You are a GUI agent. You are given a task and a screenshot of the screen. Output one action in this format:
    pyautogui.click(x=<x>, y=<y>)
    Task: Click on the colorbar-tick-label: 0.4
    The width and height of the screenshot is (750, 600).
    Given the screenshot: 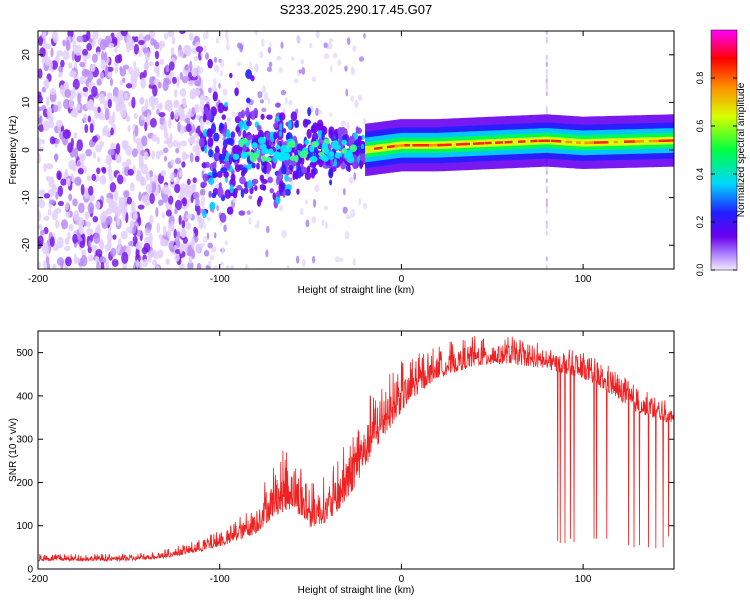 What is the action you would take?
    pyautogui.click(x=700, y=174)
    